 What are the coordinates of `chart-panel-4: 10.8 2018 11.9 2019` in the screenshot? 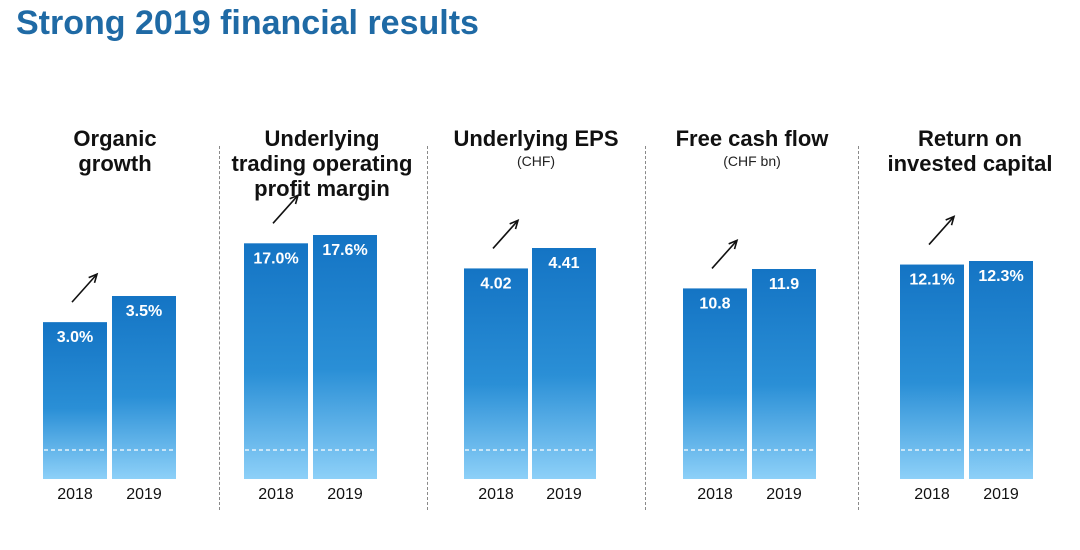 It's located at (749, 371).